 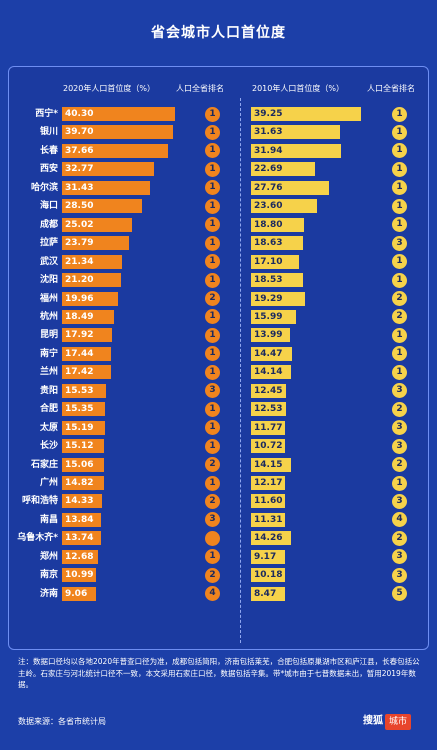 I want to click on rank-badge-2020, so click(x=212, y=538).